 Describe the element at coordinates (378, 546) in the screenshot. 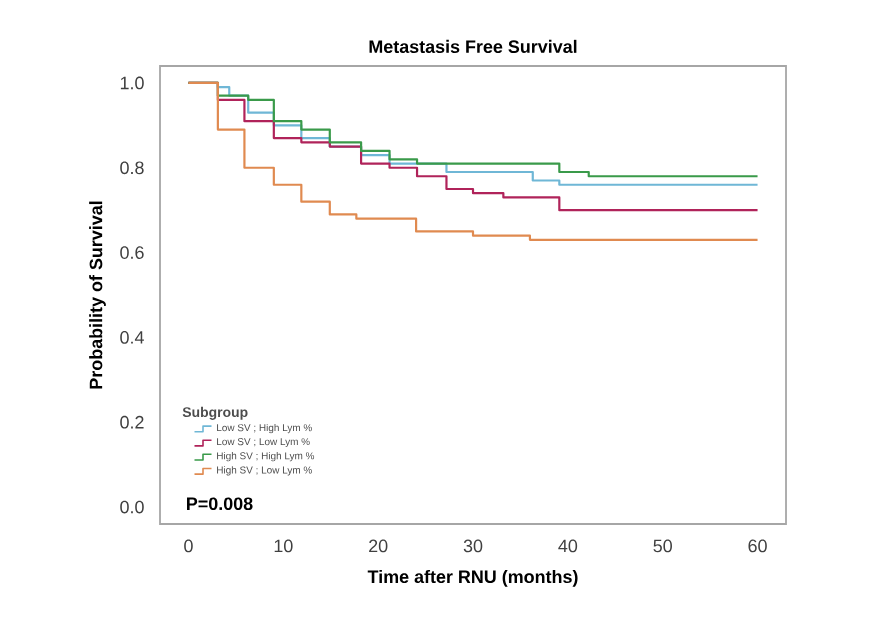

I see `x-tick-label: 20` at that location.